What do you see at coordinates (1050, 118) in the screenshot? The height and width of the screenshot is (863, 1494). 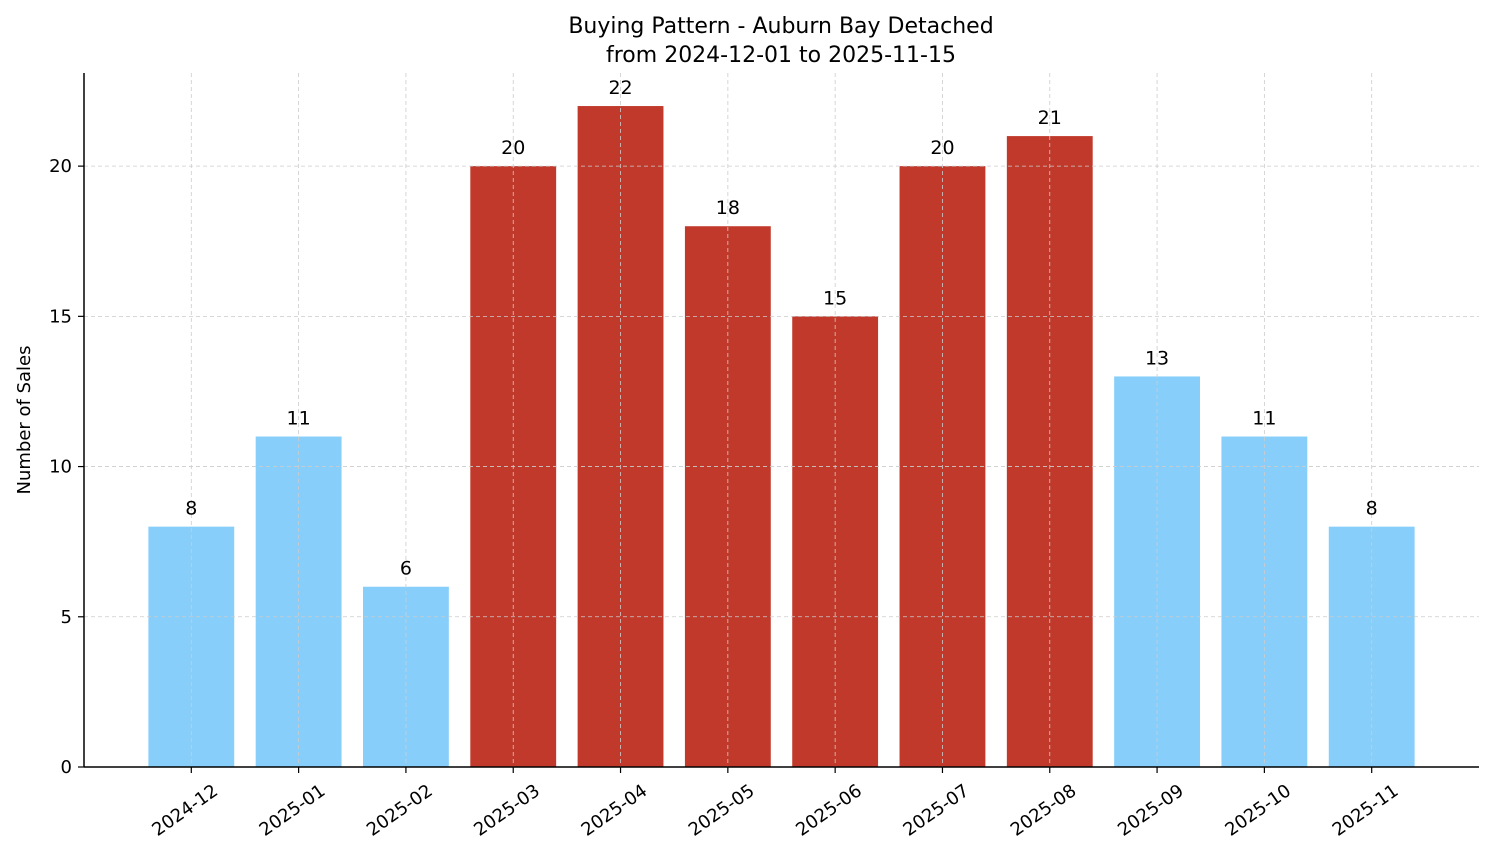 I see `data-label: 21` at bounding box center [1050, 118].